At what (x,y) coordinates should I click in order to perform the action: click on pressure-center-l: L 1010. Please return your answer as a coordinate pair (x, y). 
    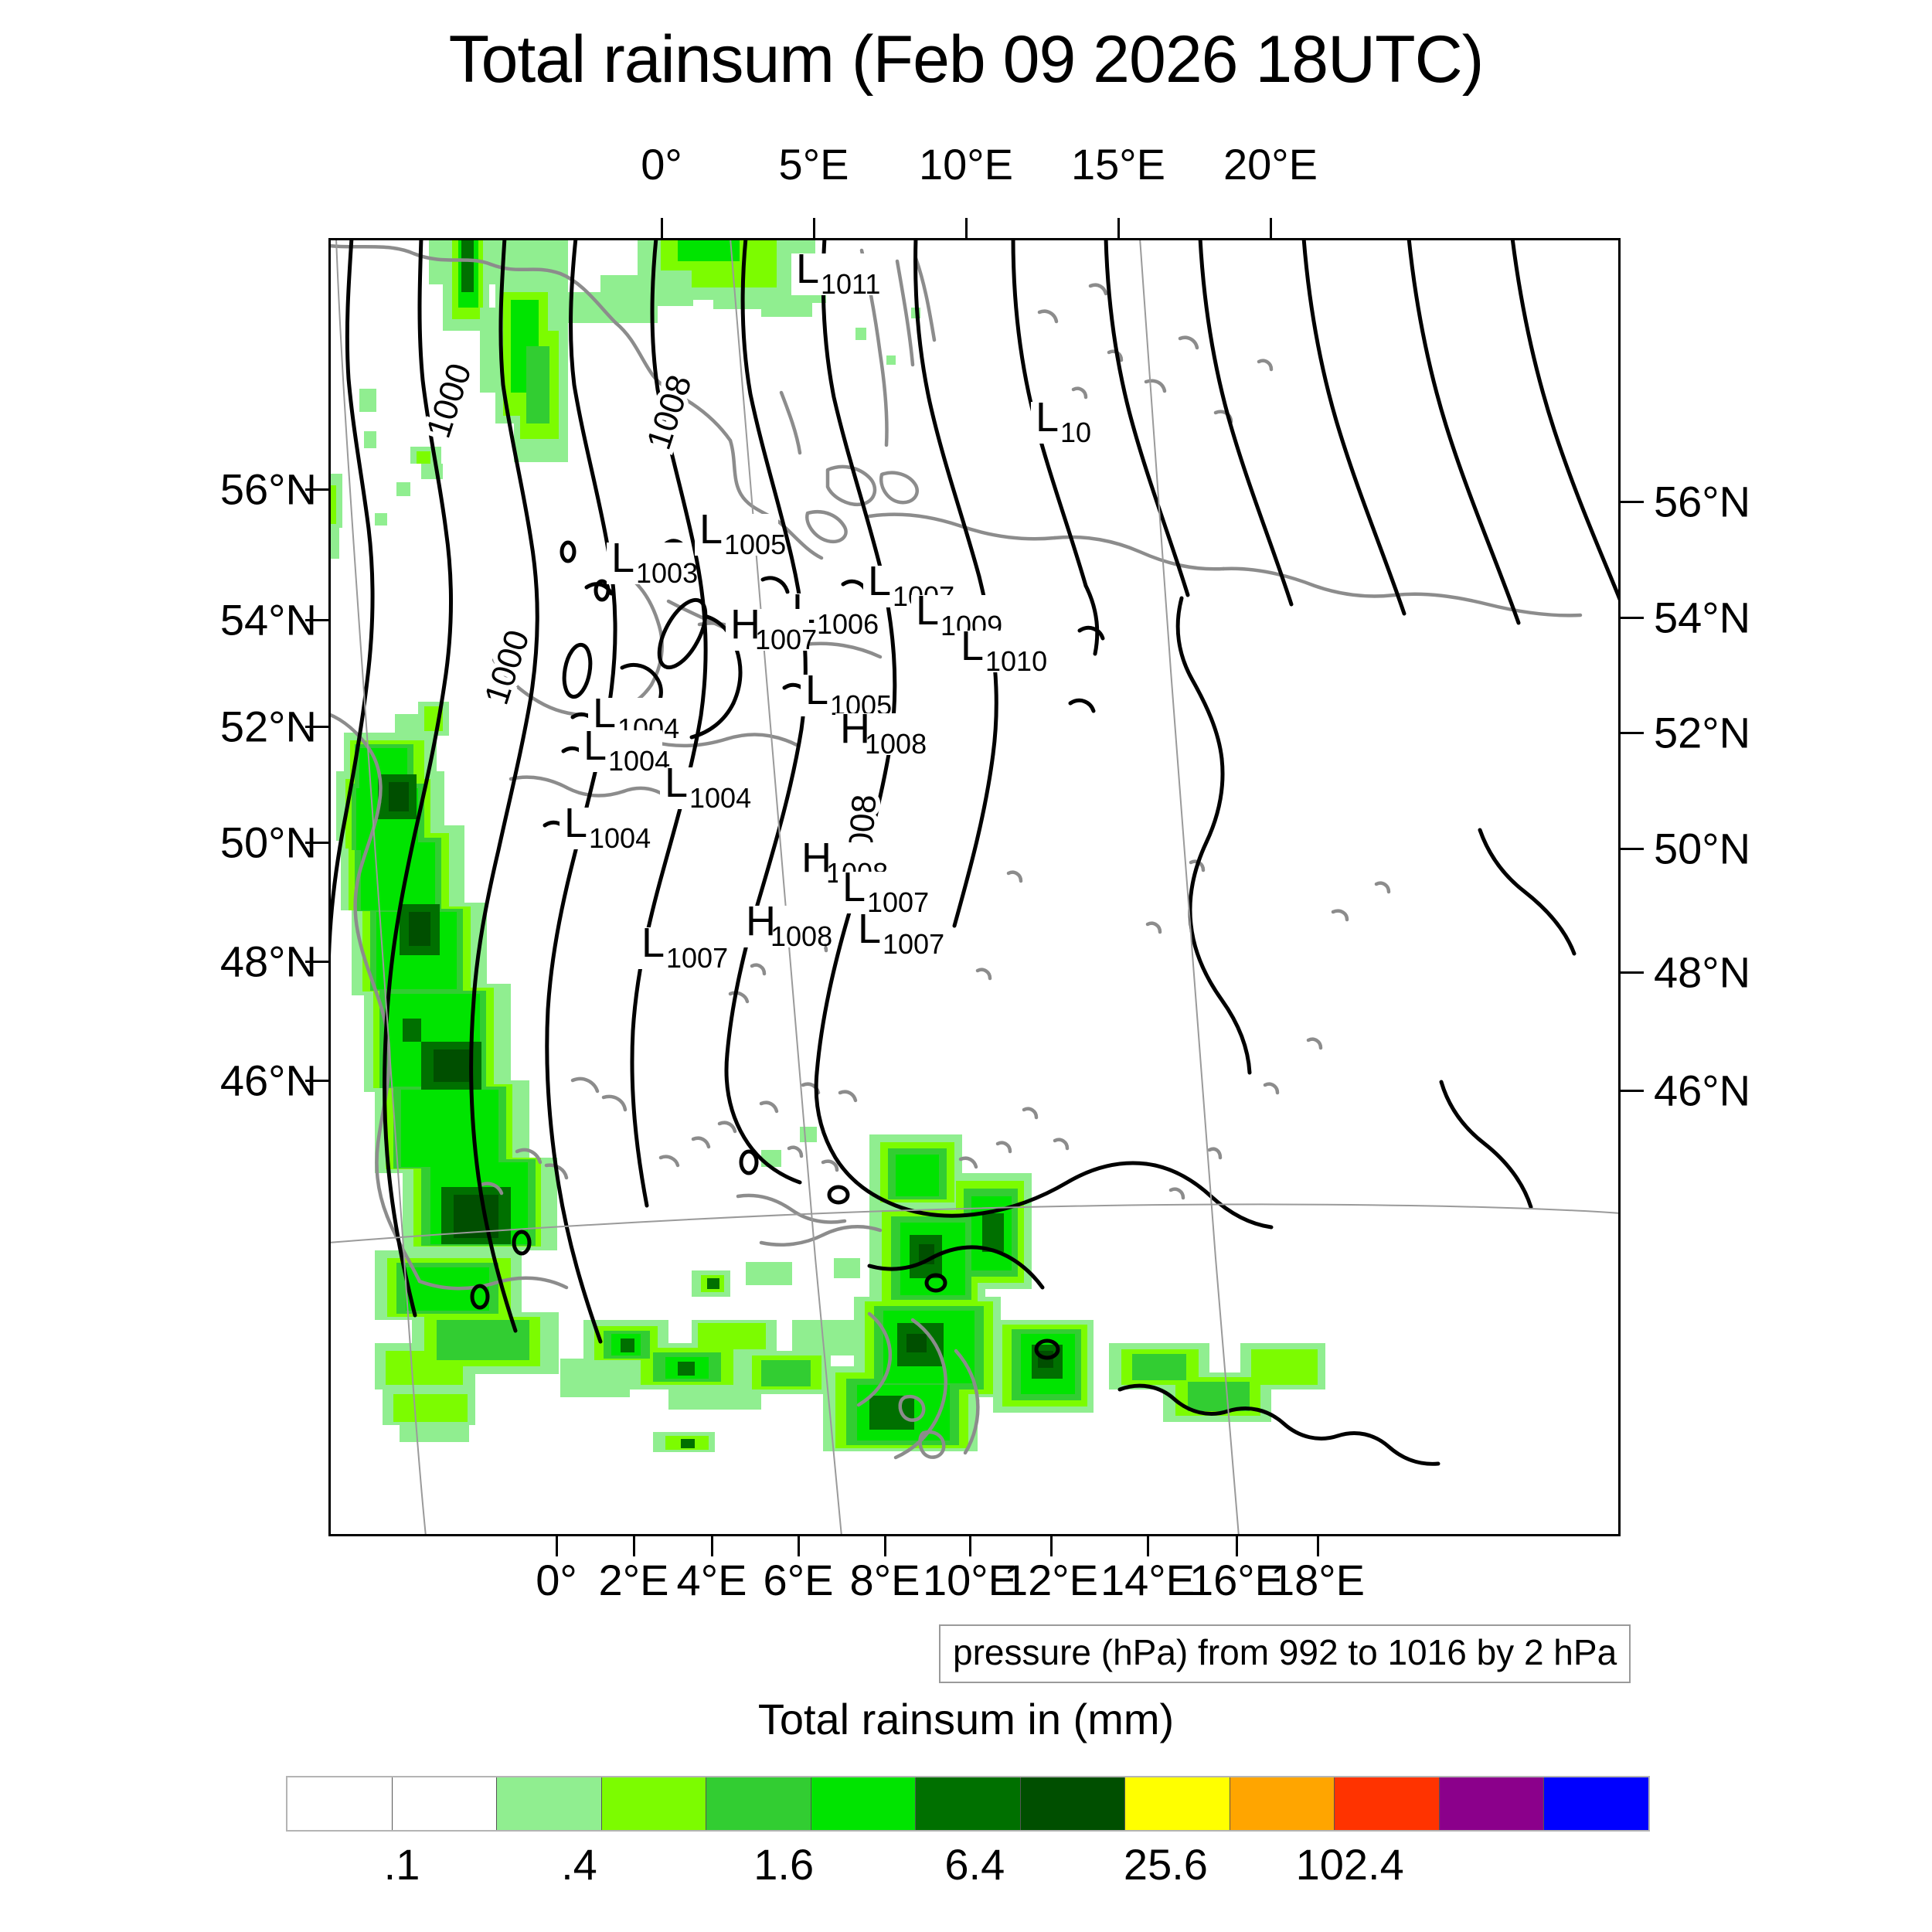
    Looking at the image, I should click on (1001, 650).